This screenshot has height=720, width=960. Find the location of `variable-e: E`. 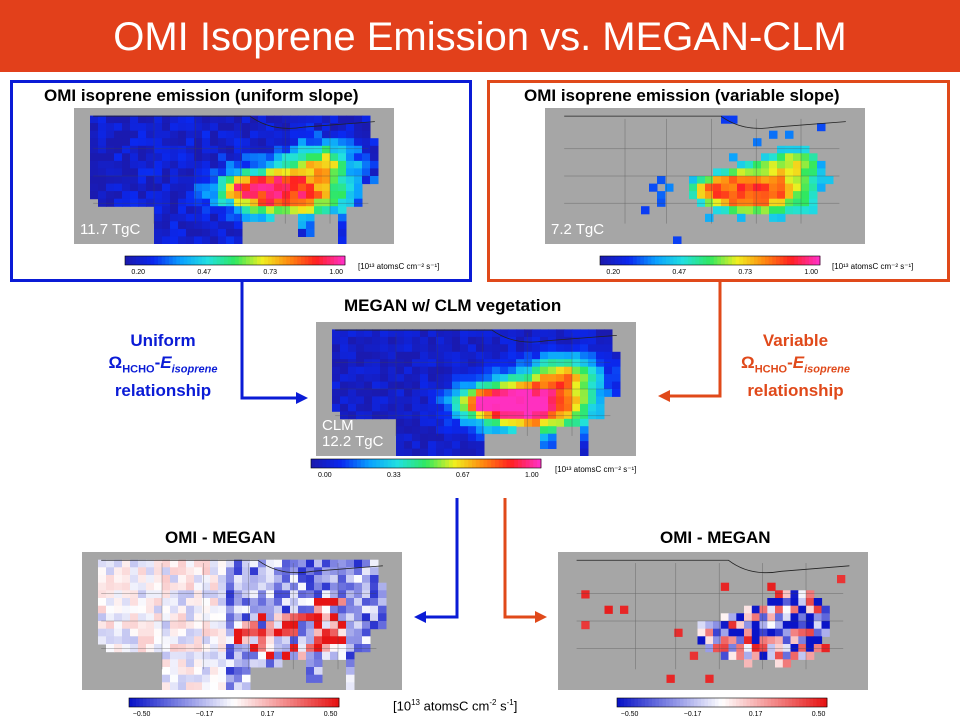

variable-e: E is located at coordinates (798, 362).